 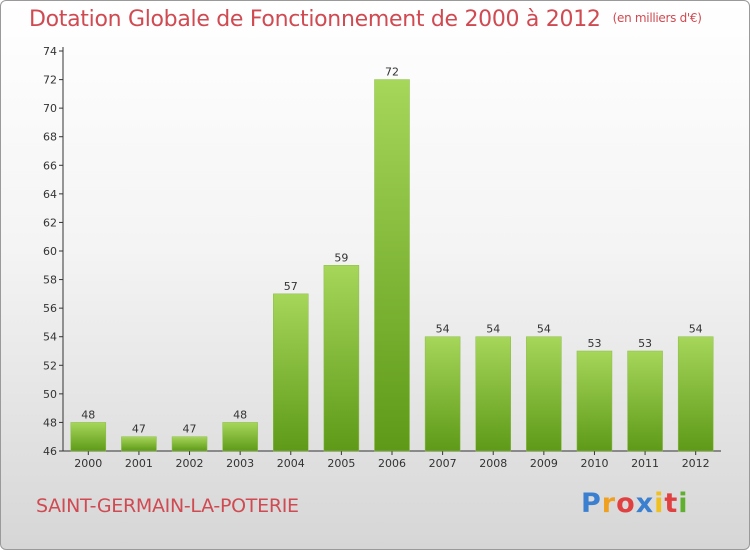 What do you see at coordinates (139, 463) in the screenshot?
I see `x-tick-label: 2001` at bounding box center [139, 463].